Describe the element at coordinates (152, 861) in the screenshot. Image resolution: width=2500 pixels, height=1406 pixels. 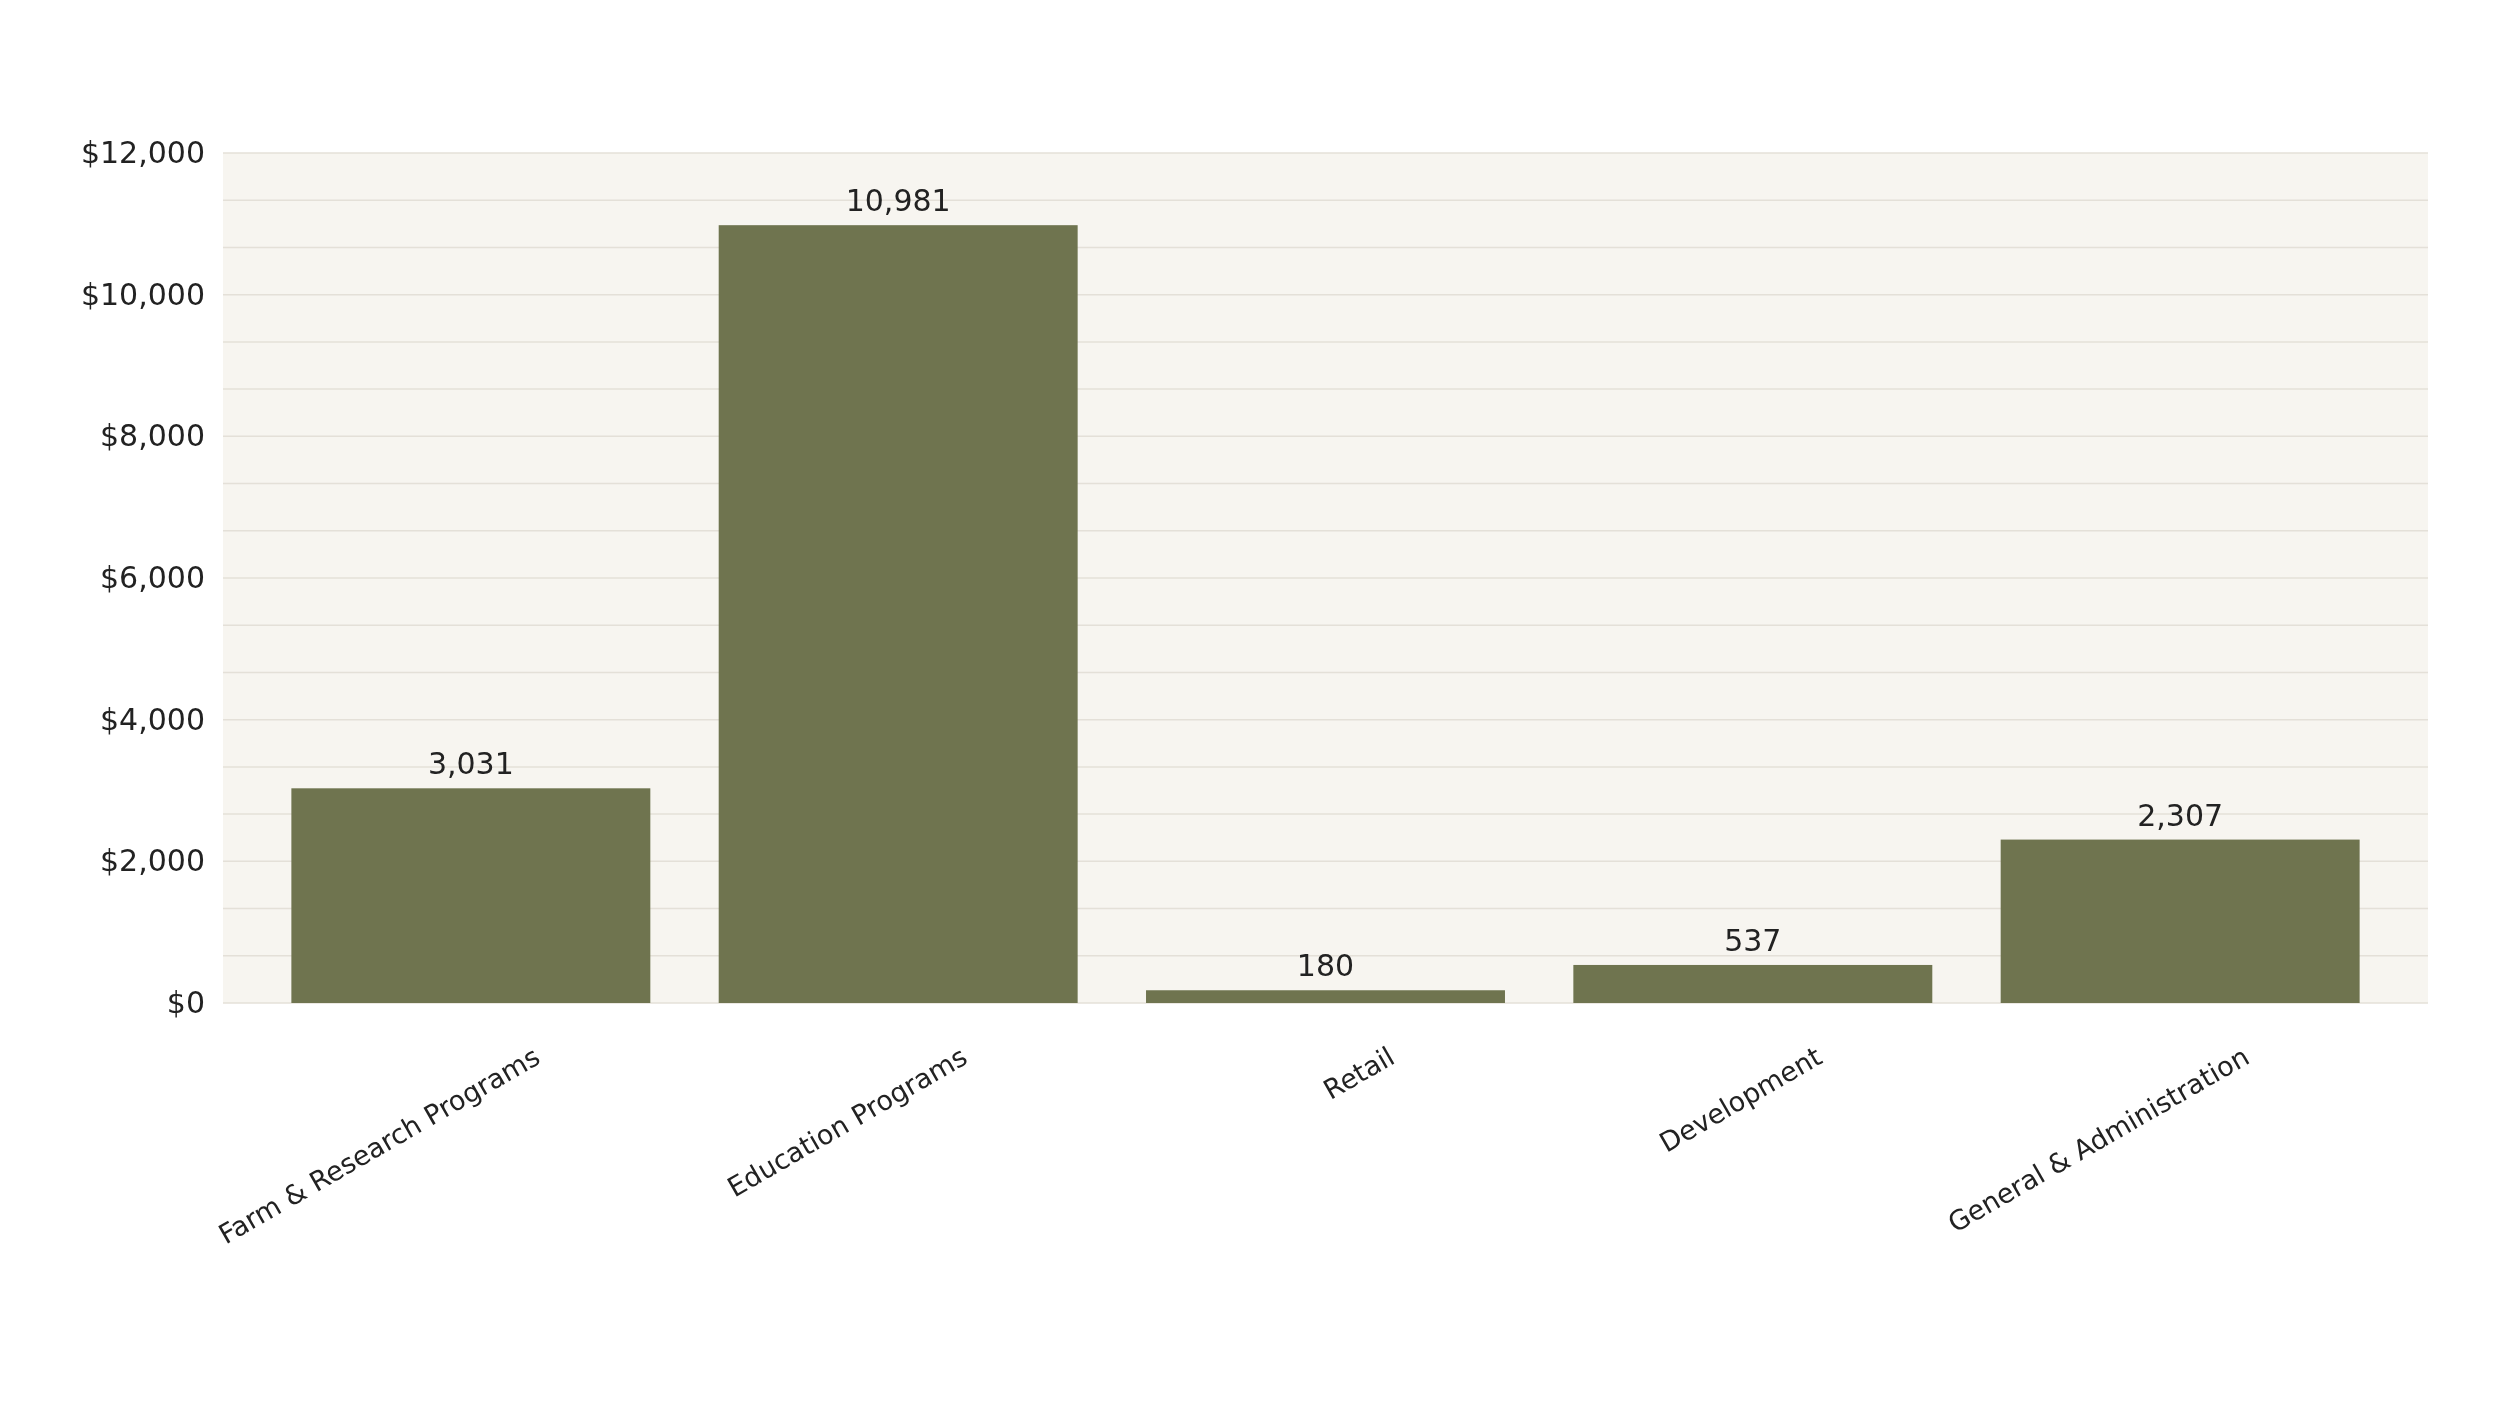
I see `y-tick-label: $2,000` at that location.